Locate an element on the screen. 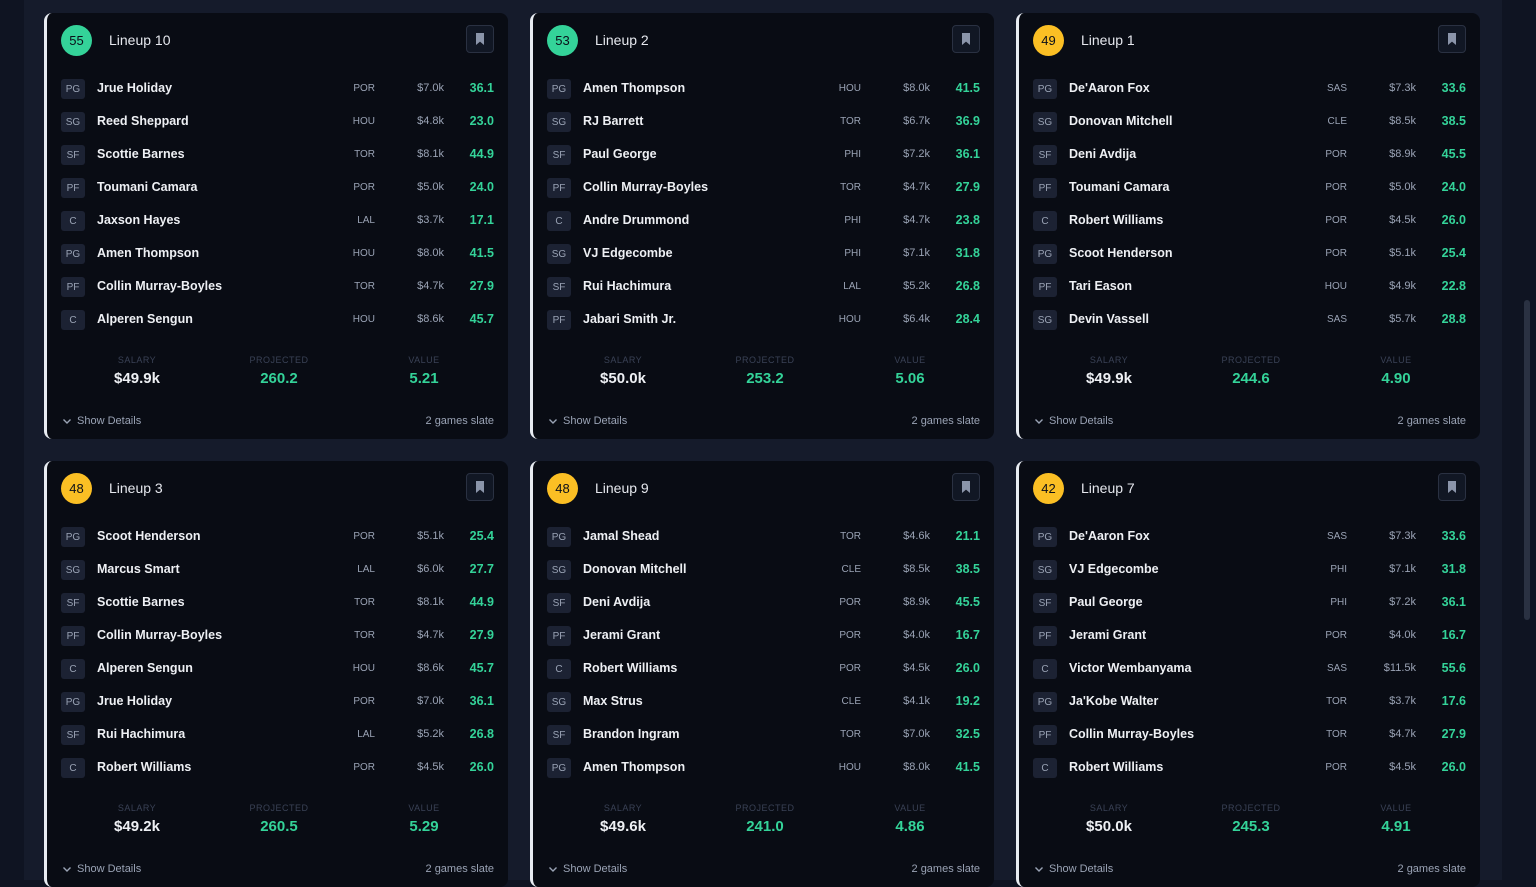 The width and height of the screenshot is (1536, 887). projected-label: PROJECTED is located at coordinates (1251, 360).